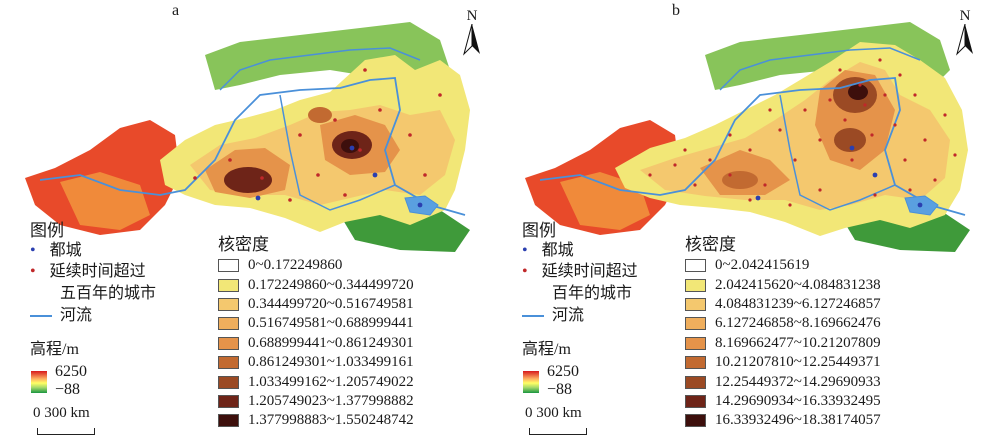  I want to click on density-range: 6.127246858~8.169662476, so click(798, 323).